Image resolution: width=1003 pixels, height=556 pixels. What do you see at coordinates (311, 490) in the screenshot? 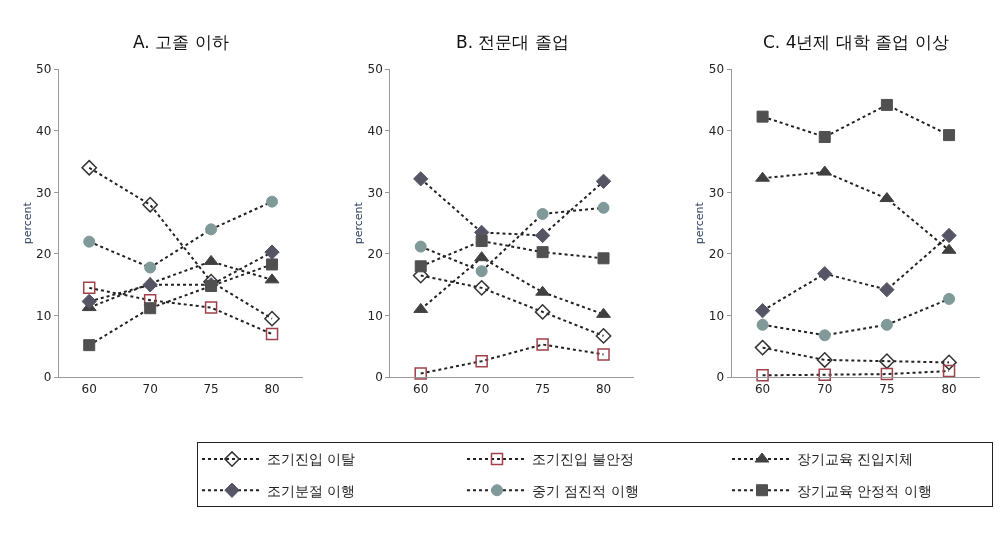
I see `legend-label: 조기분절 이행` at bounding box center [311, 490].